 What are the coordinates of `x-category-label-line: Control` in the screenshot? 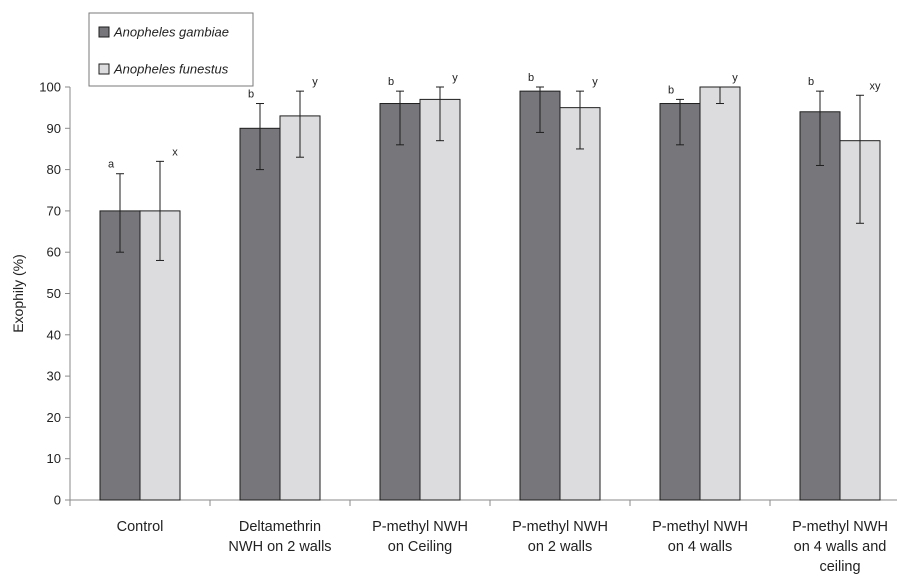 It's located at (140, 527).